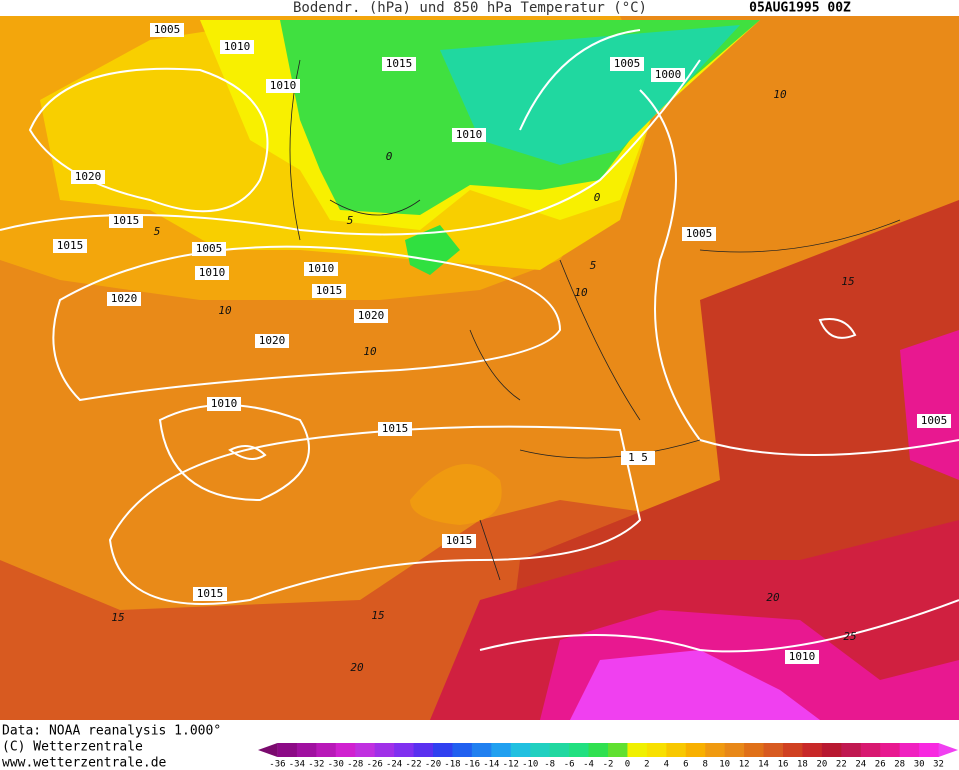 Image resolution: width=959 pixels, height=770 pixels. I want to click on colorbar-label: 2, so click(646, 765).